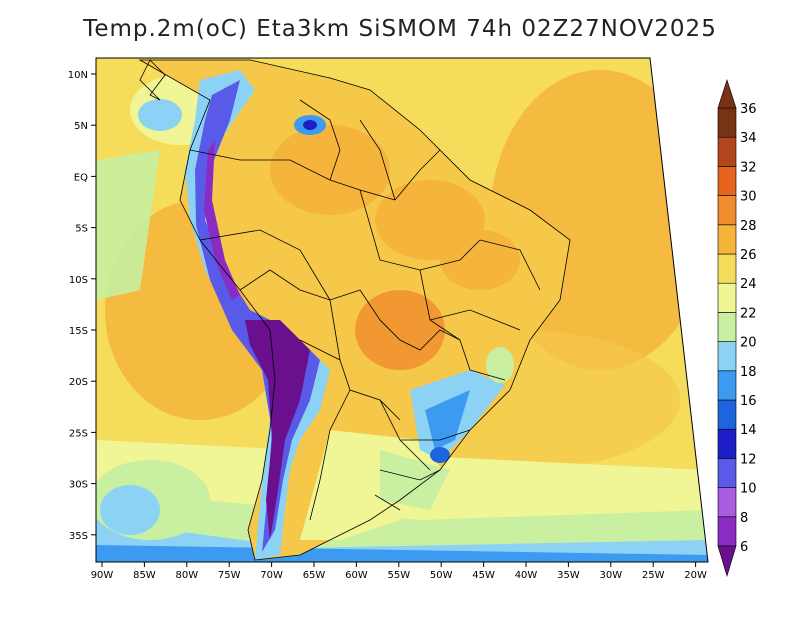 The image size is (800, 618). Describe the element at coordinates (78, 382) in the screenshot. I see `lat-tick-label: 20S` at that location.